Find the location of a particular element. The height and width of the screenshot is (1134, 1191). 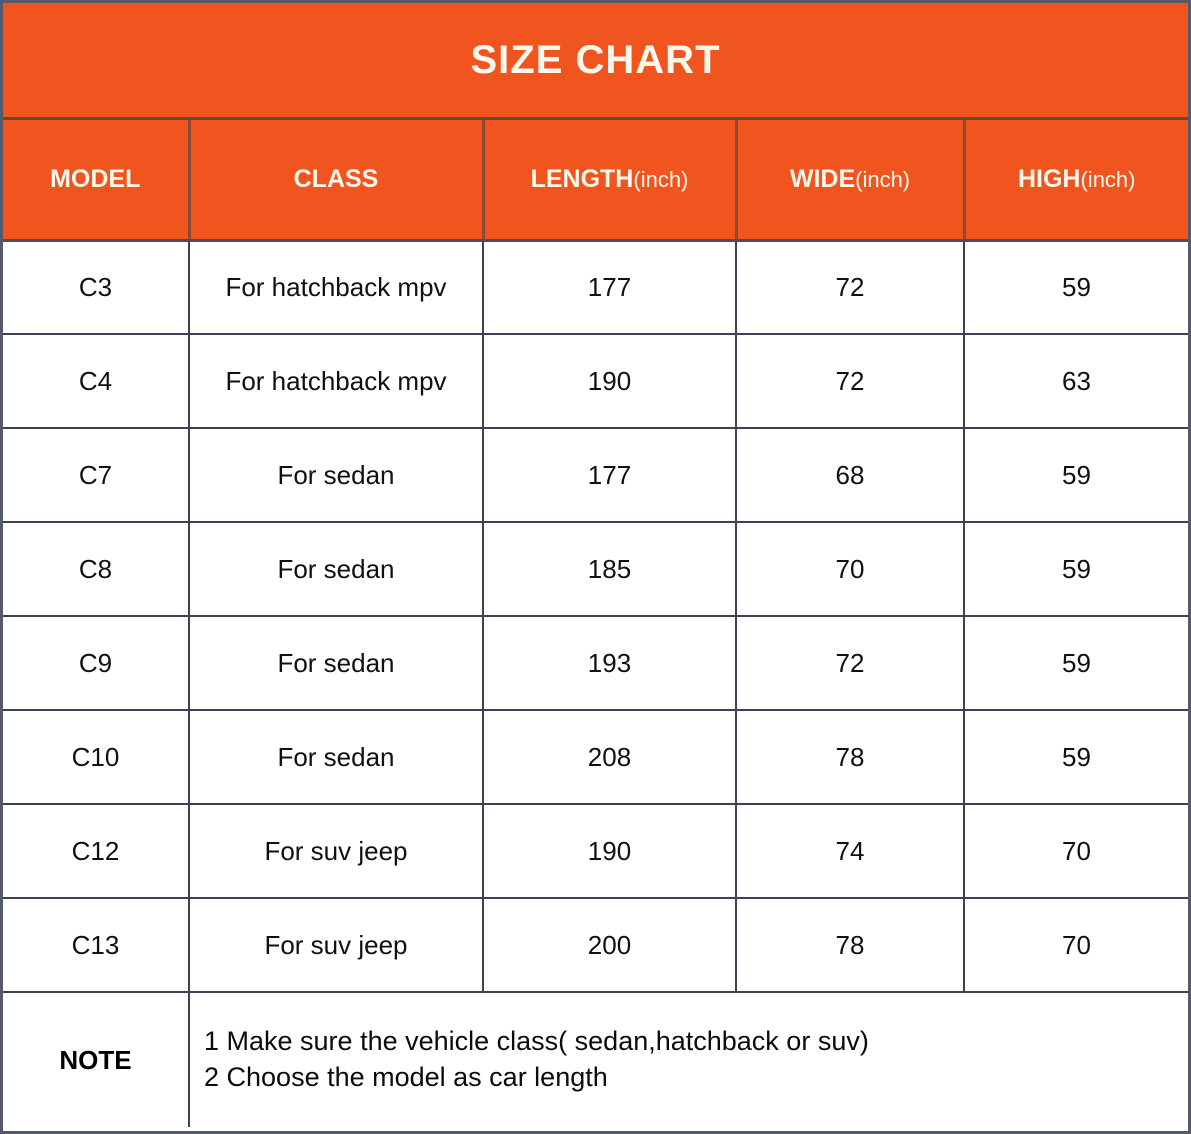

column-header-class-label: CLASS is located at coordinates (336, 178).